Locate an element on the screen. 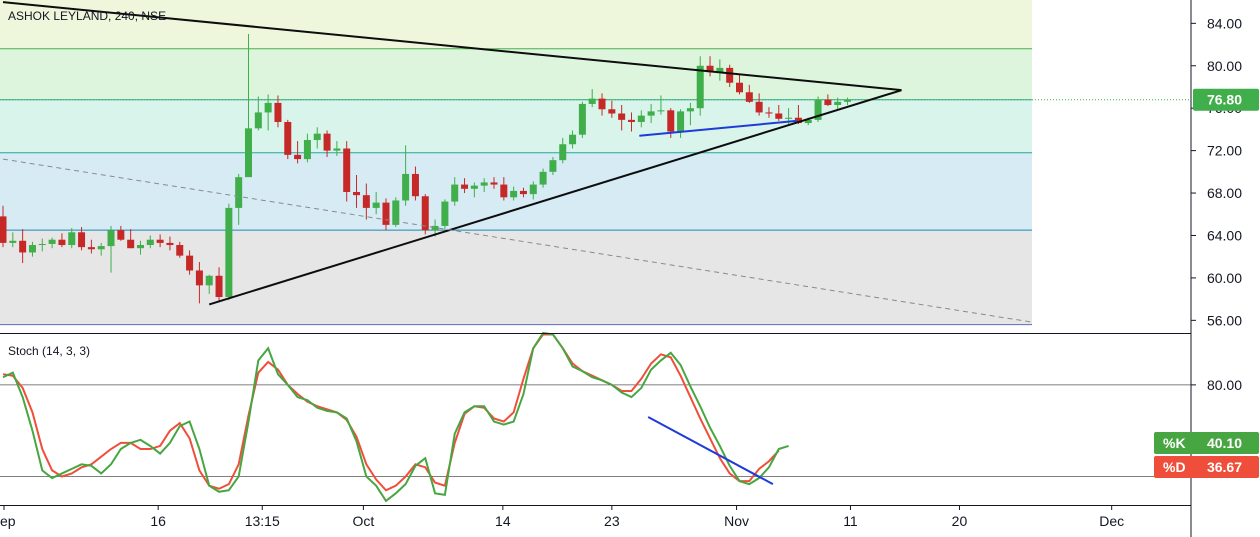 The height and width of the screenshot is (537, 1260). blue-support-line is located at coordinates (718, 128).